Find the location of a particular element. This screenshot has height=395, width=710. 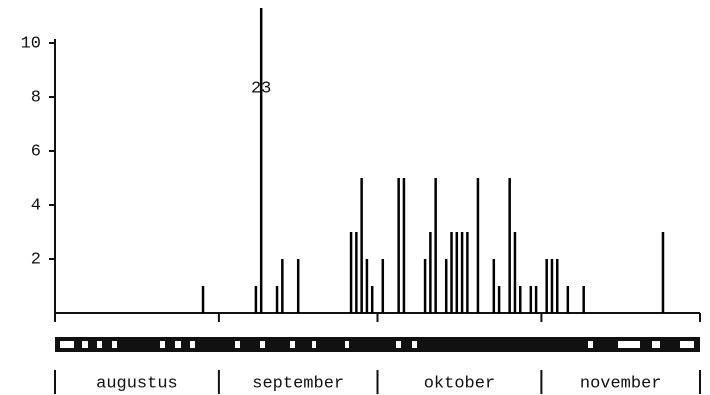

month-label: november is located at coordinates (621, 383).